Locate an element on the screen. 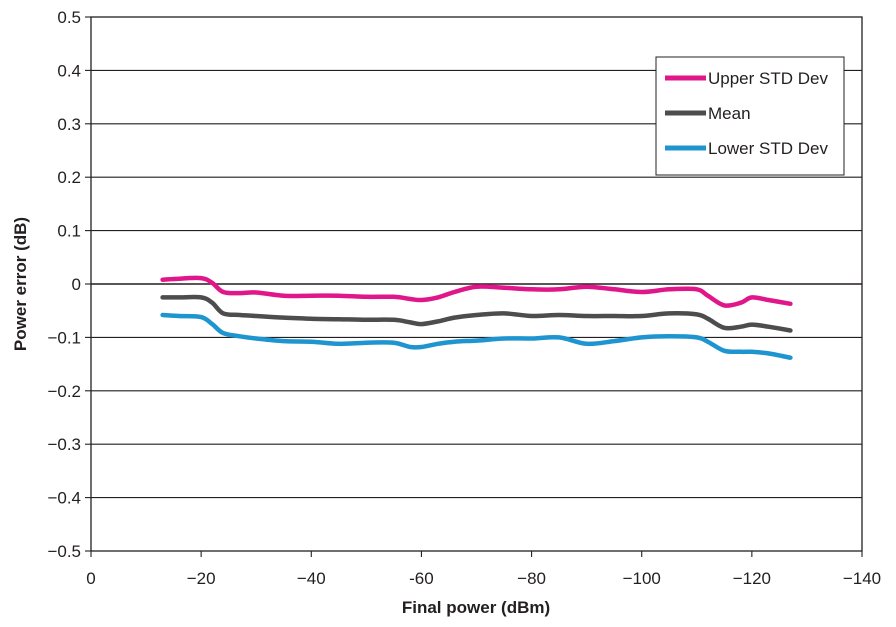 The image size is (896, 627). series-lines is located at coordinates (476, 317).